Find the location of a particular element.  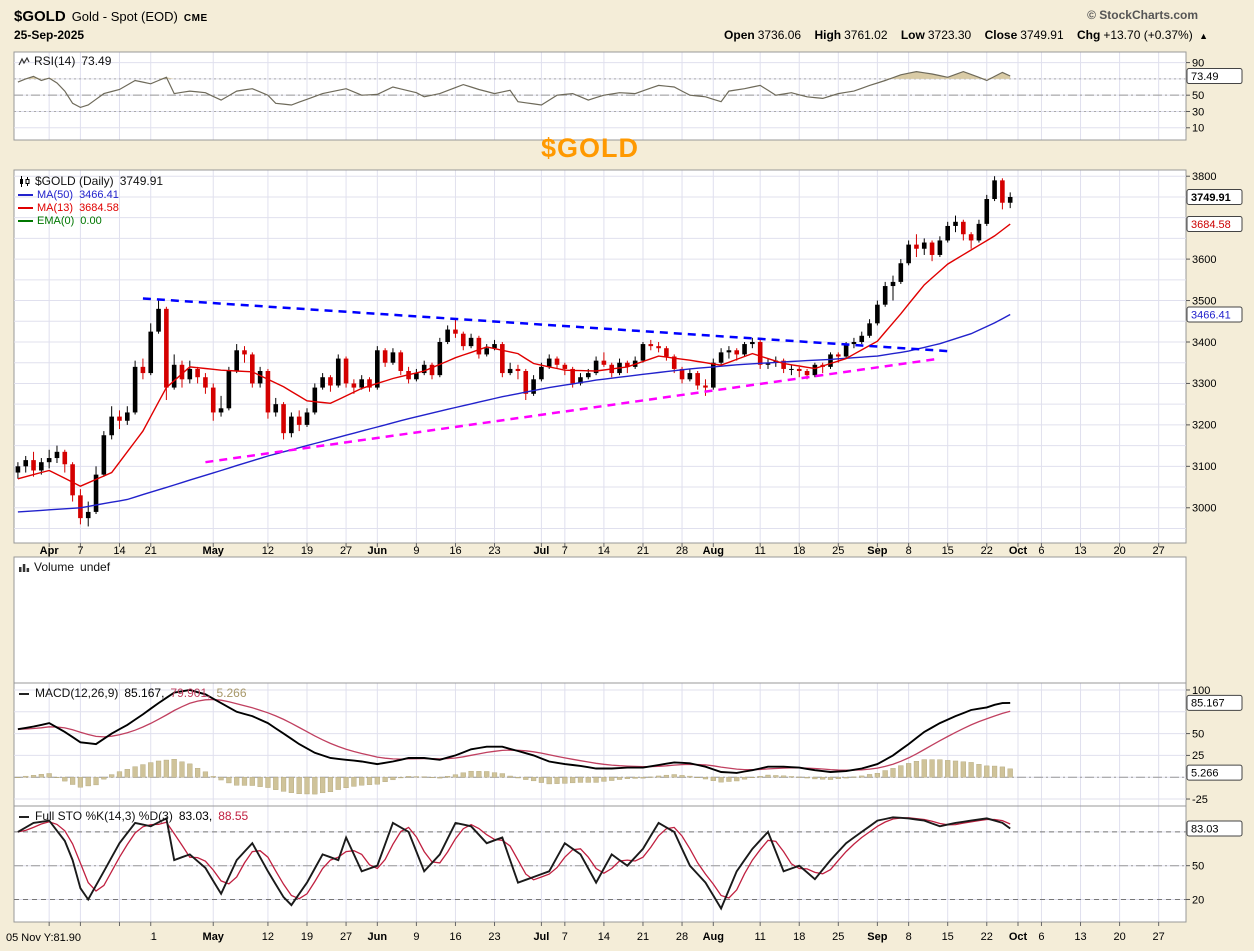

x-axis-label-bottom: 14 is located at coordinates (604, 937).